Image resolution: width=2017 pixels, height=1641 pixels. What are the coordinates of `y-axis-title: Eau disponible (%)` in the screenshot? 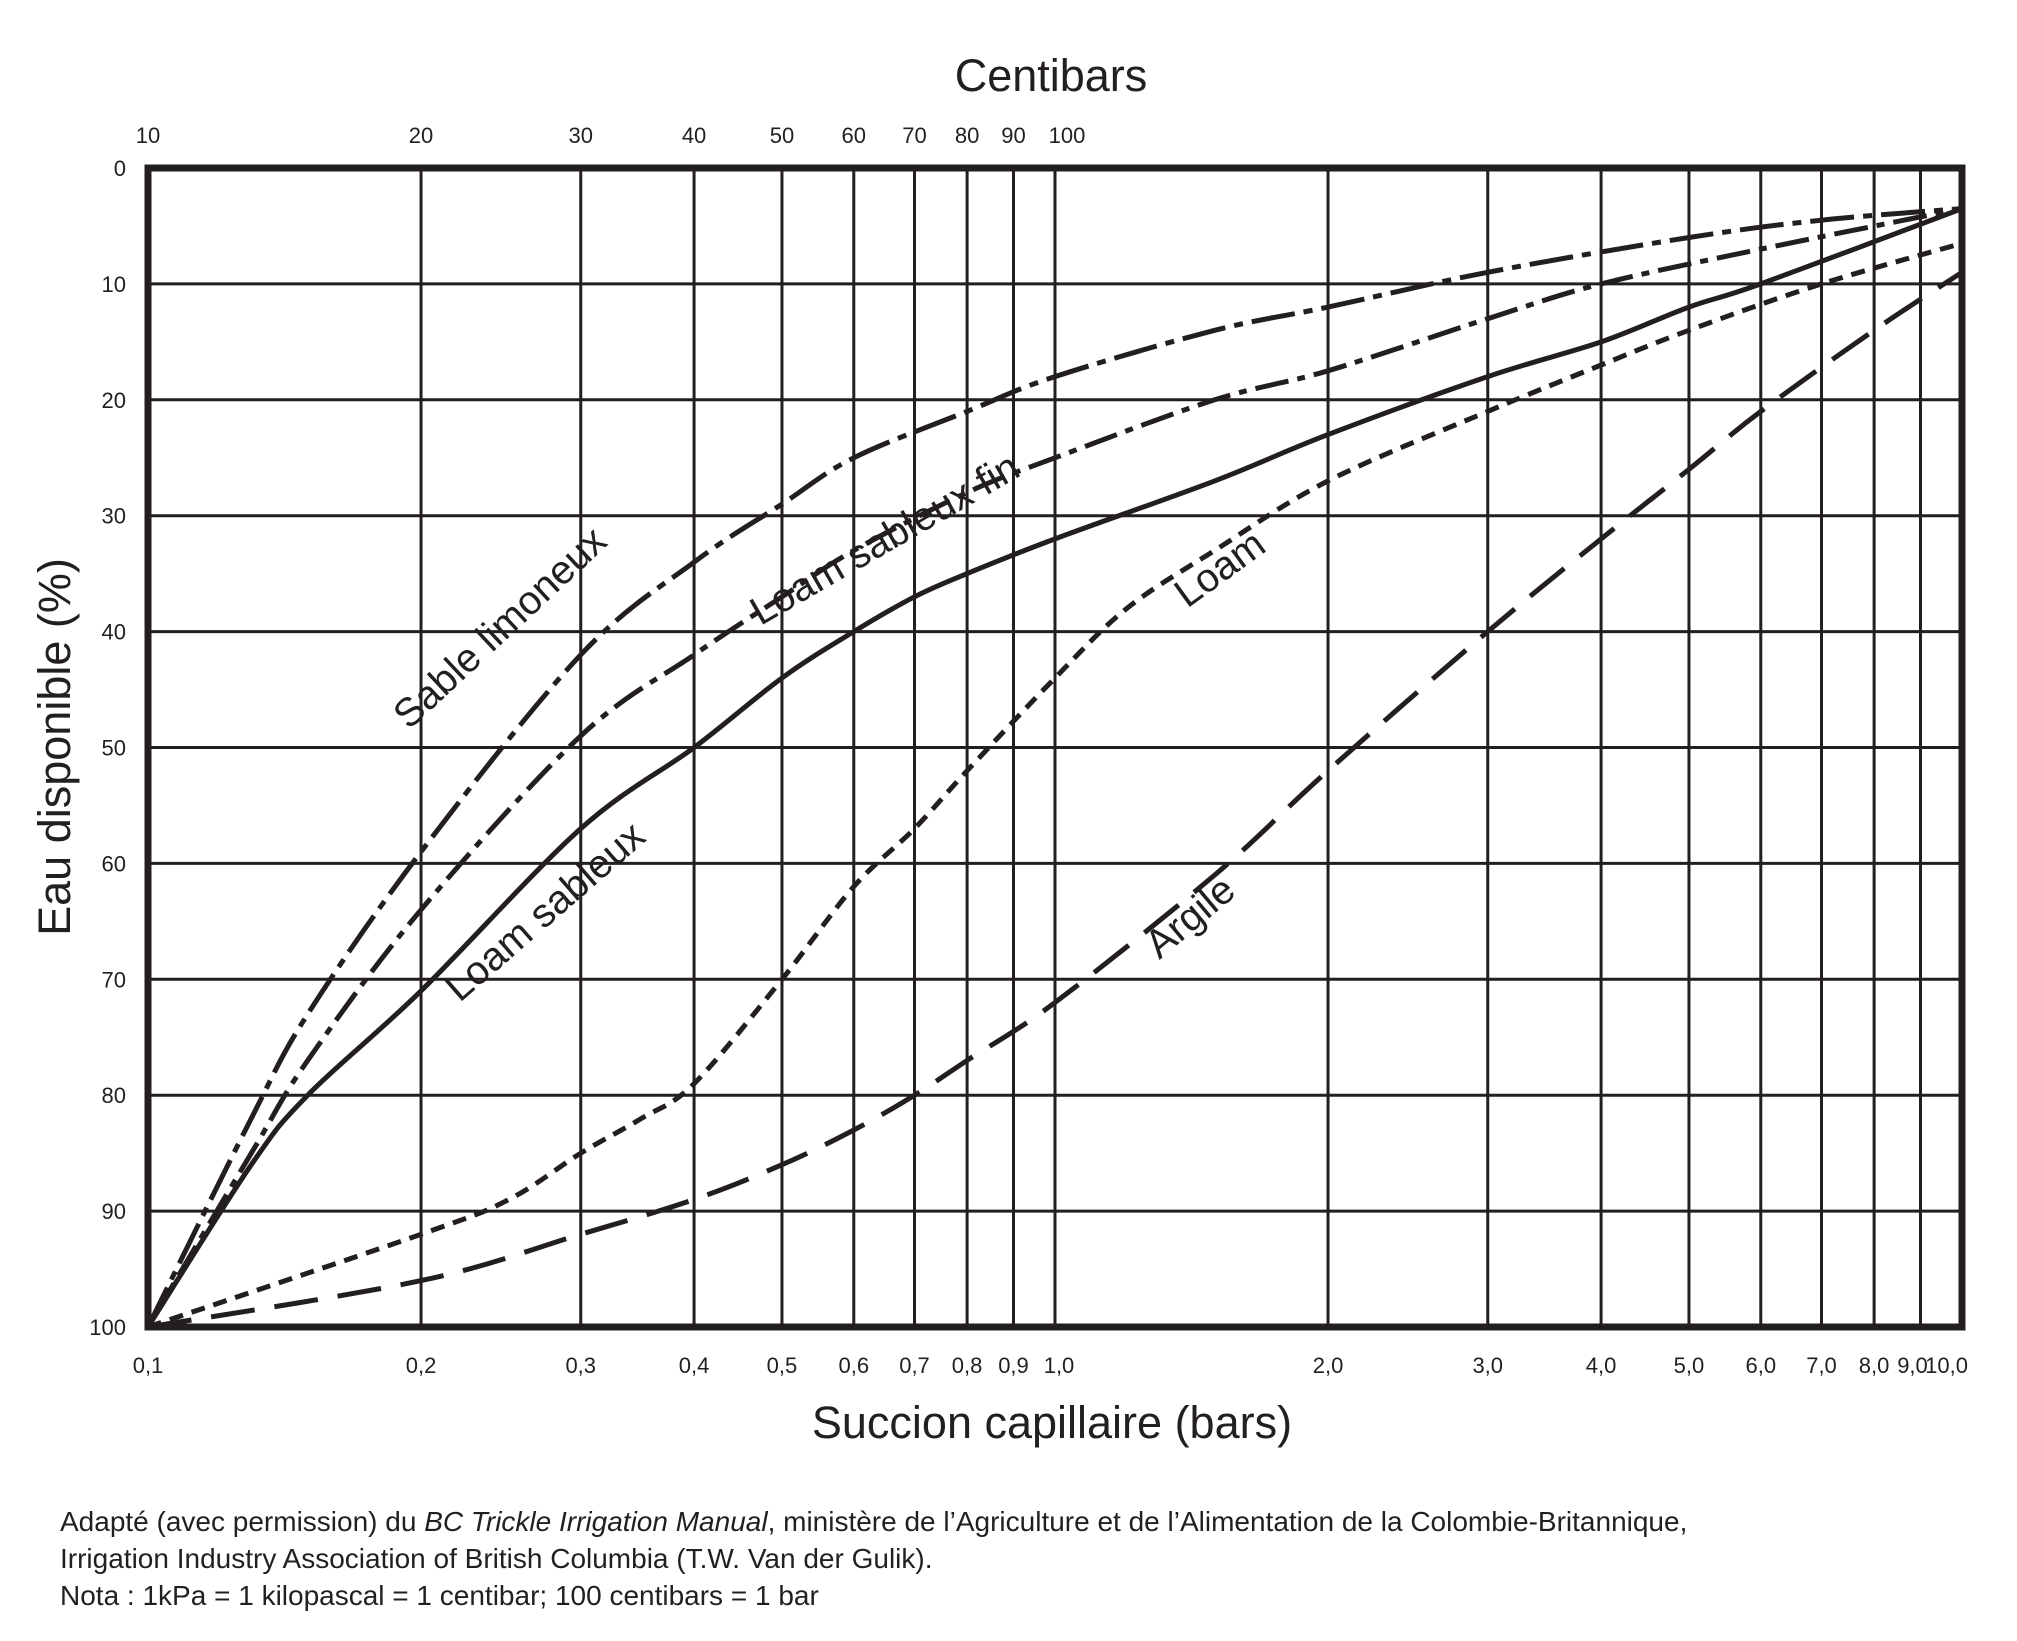 It's located at (54, 747).